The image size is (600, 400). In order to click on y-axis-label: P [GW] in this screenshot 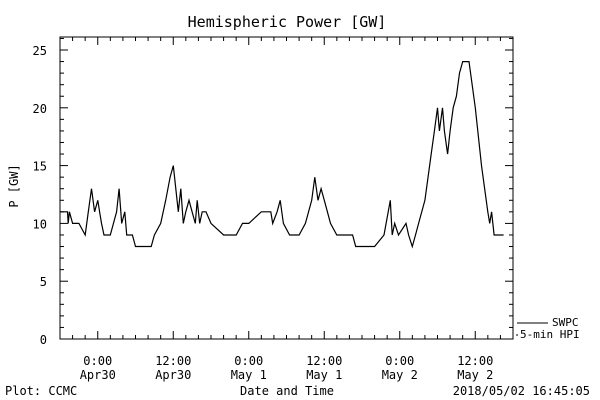, I will do `click(14, 185)`.